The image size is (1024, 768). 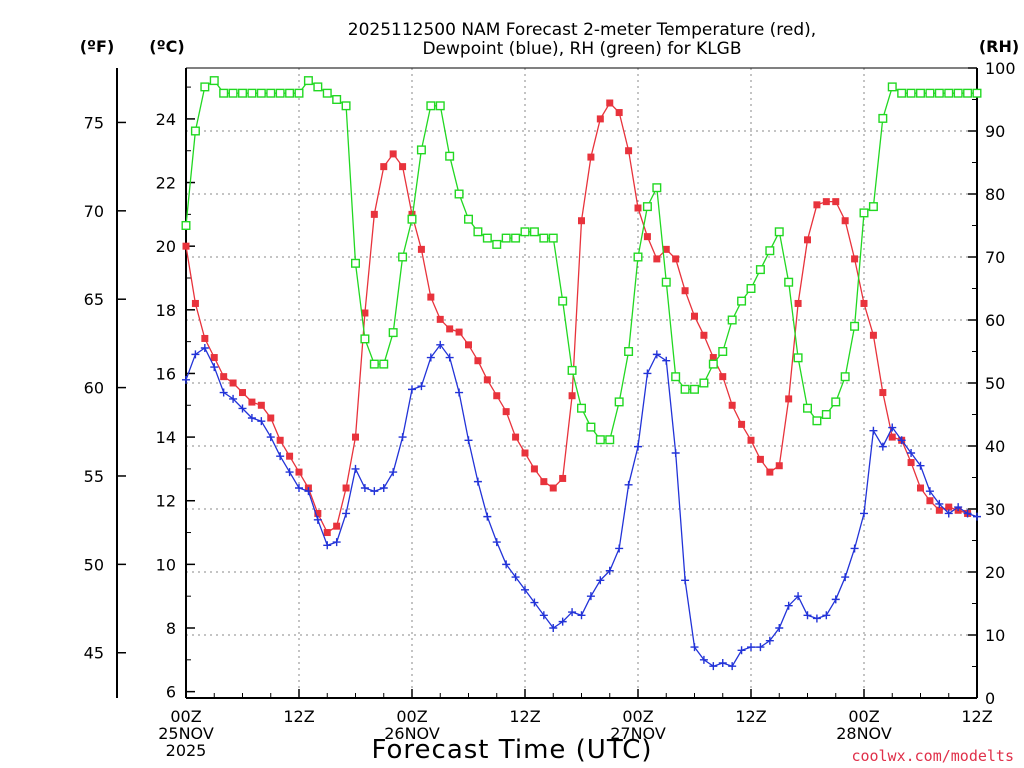 I want to click on time-tick-label: 00Z, so click(x=863, y=716).